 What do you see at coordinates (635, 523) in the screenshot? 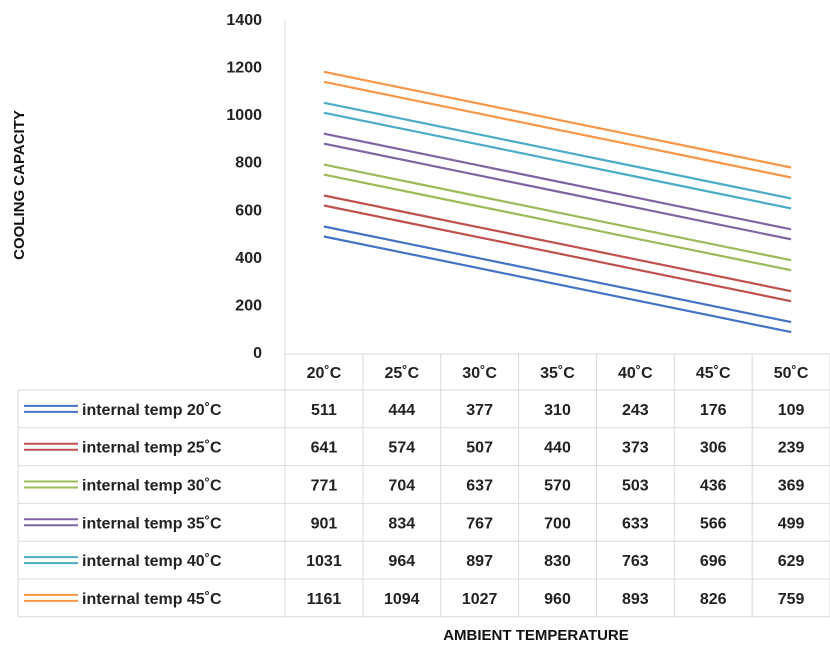
I see `data-table-cell: 633` at bounding box center [635, 523].